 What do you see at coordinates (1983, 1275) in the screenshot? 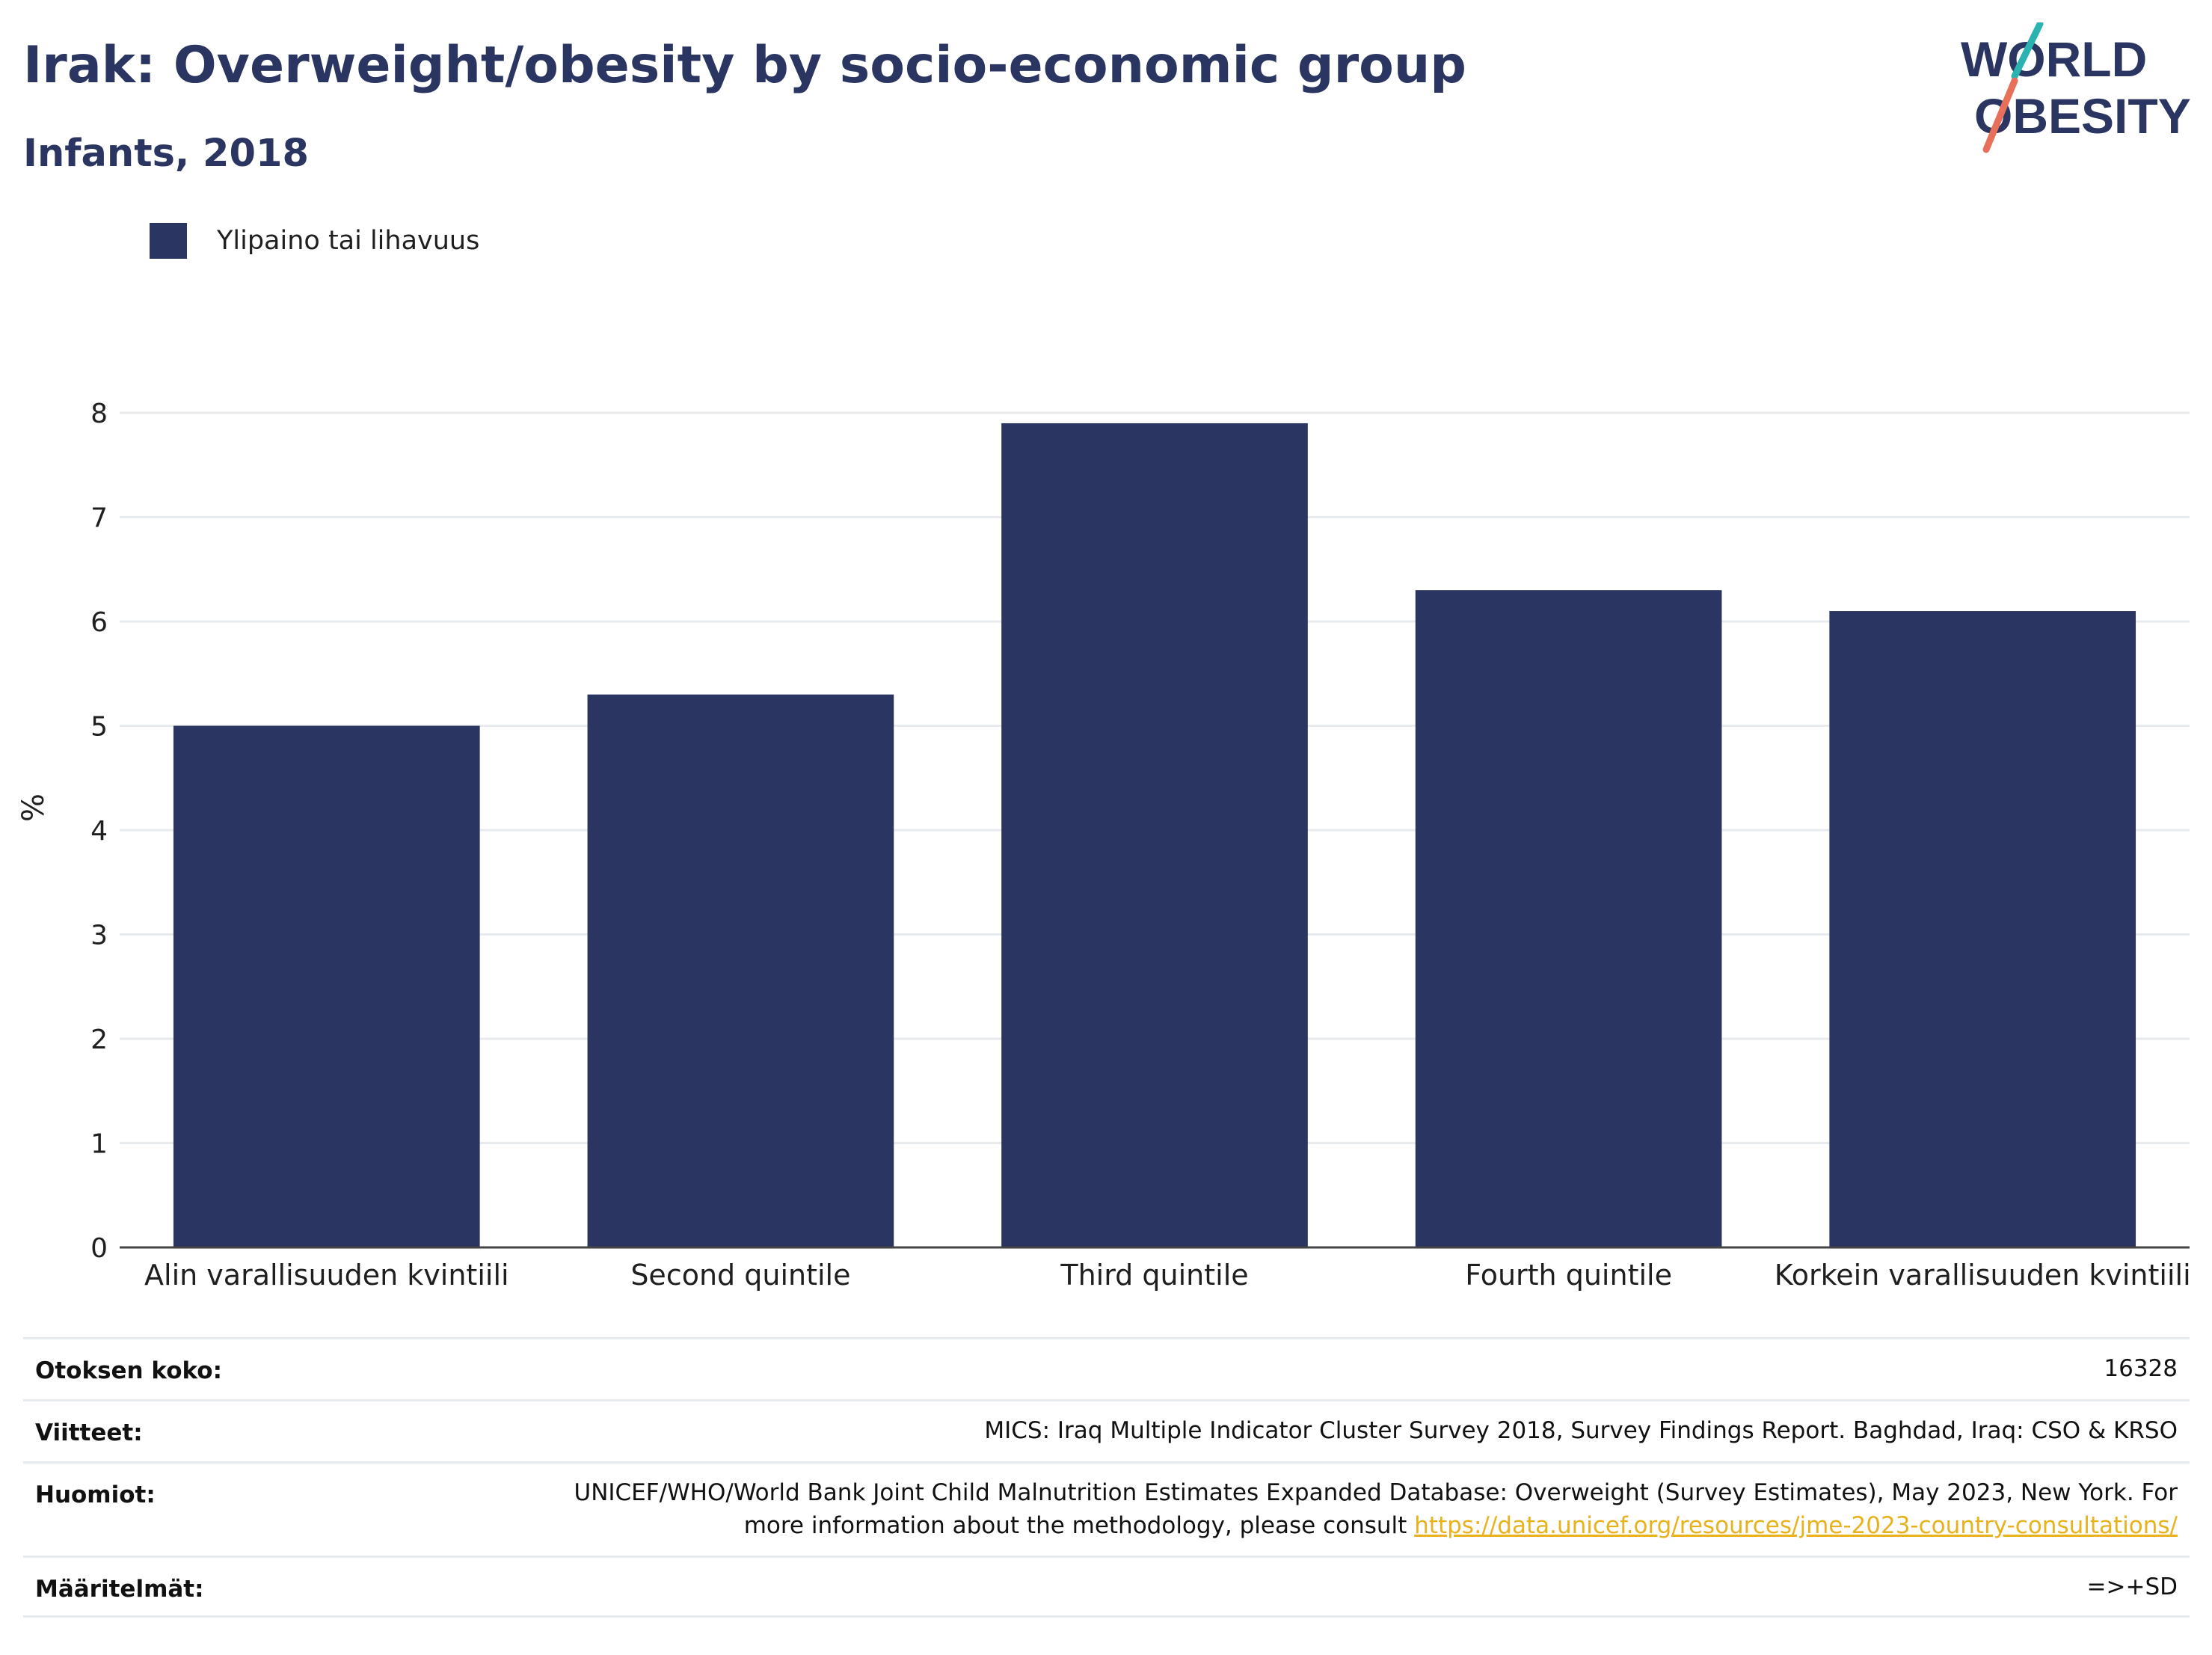
I see `x-tick-label: Korkein varallisuuden kvintiili` at bounding box center [1983, 1275].